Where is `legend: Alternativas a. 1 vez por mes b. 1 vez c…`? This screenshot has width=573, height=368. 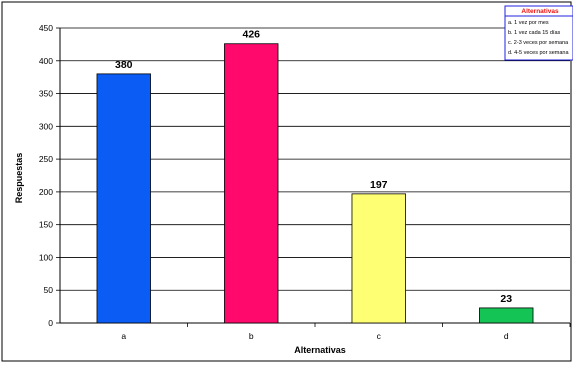
legend: Alternativas a. 1 vez por mes b. 1 vez c… is located at coordinates (538, 33).